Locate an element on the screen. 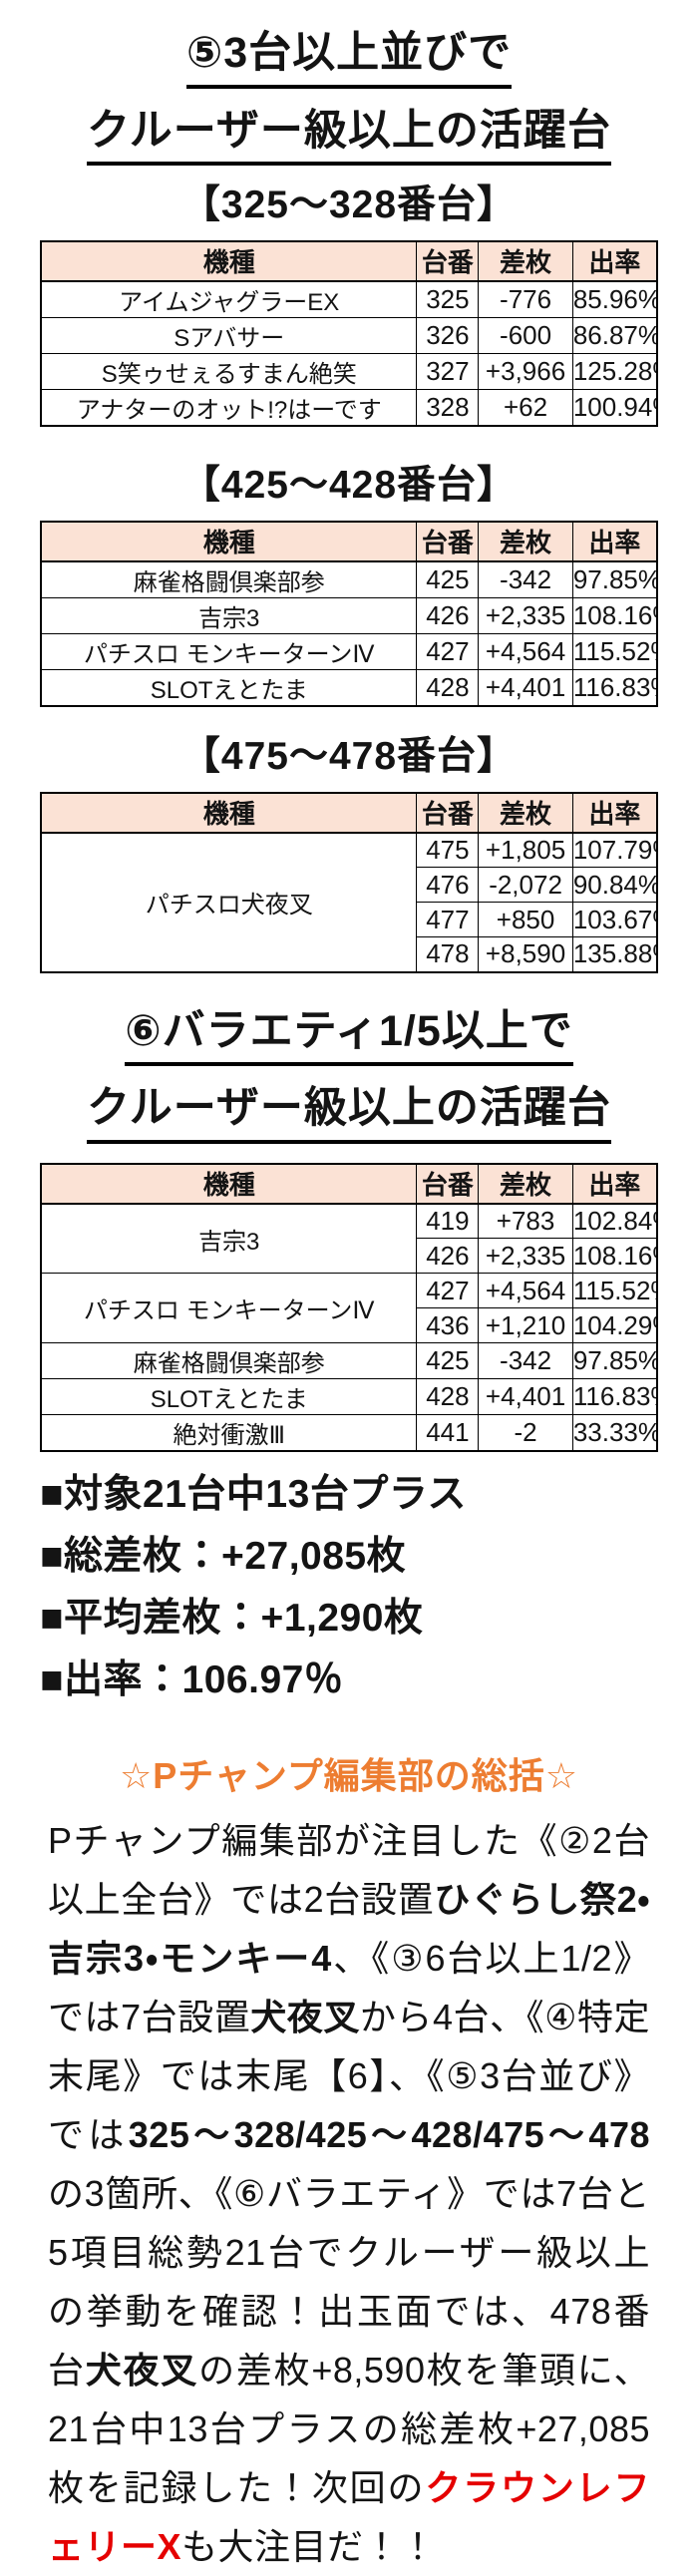  col-header-number: 台番 is located at coordinates (448, 261).